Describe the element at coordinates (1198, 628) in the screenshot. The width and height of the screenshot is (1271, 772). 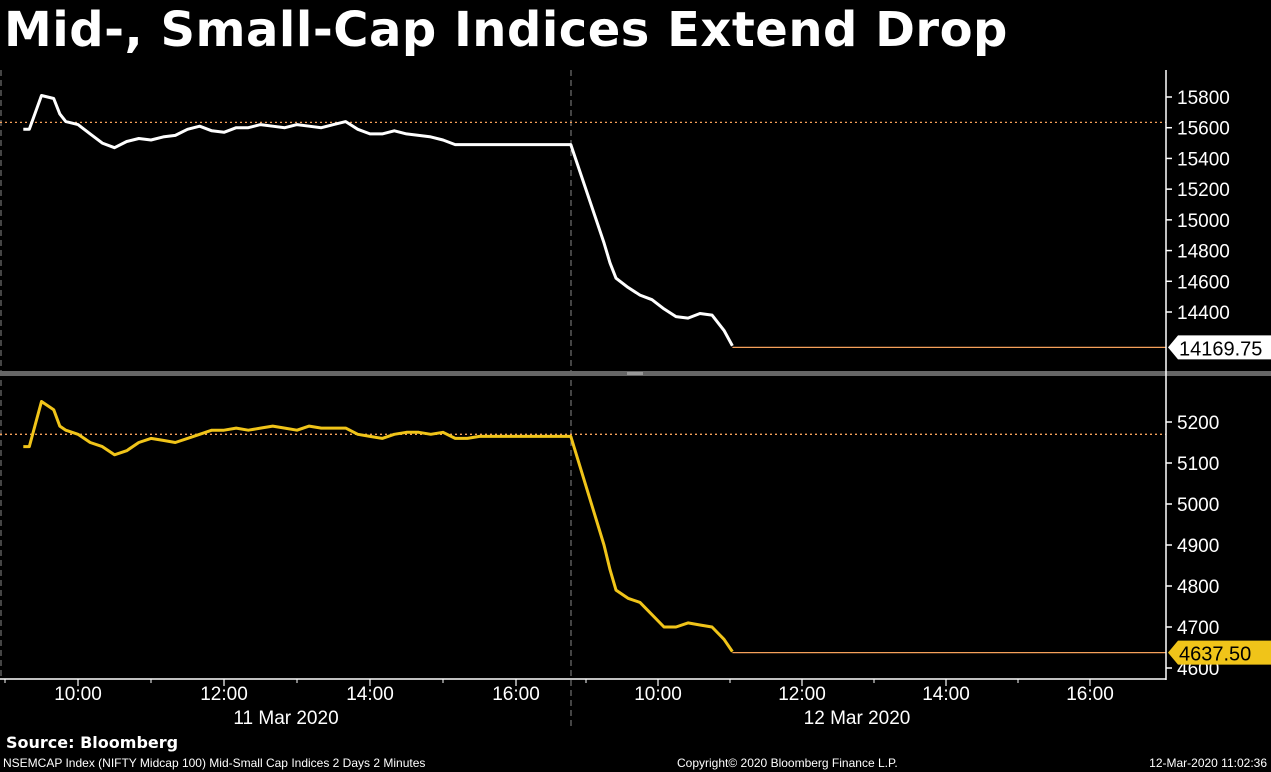
I see `y-tick-label: 4700` at that location.